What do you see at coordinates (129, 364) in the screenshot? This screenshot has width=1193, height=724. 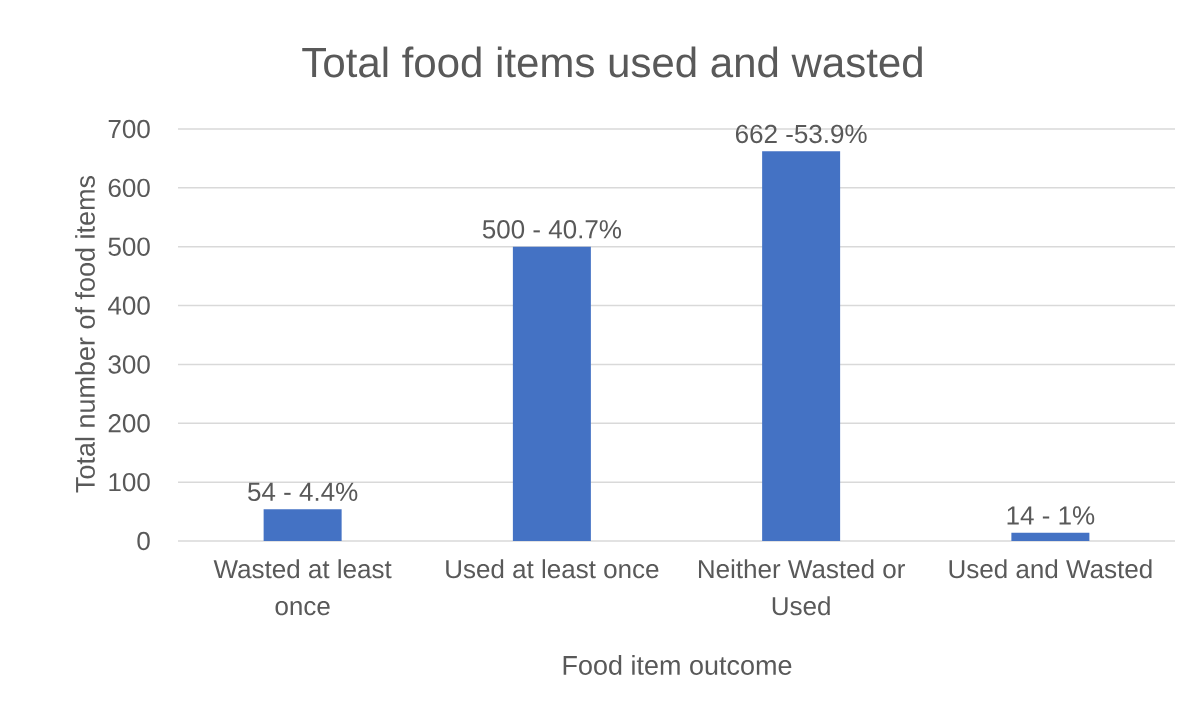 I see `y-tick-label: 300` at bounding box center [129, 364].